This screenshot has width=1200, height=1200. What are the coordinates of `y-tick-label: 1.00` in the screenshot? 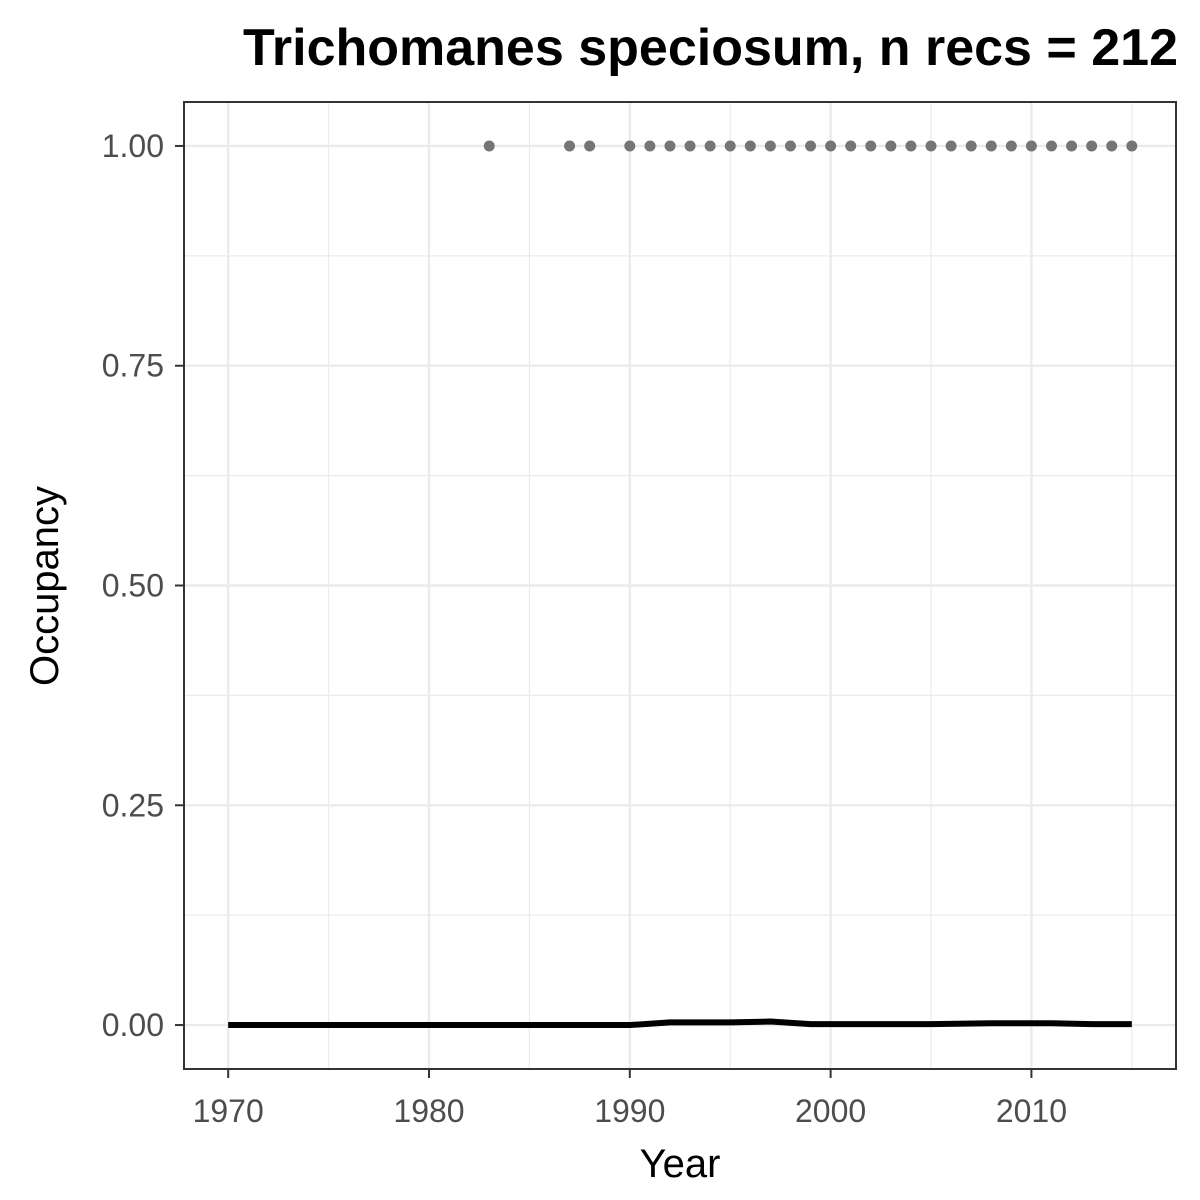 It's located at (133, 146).